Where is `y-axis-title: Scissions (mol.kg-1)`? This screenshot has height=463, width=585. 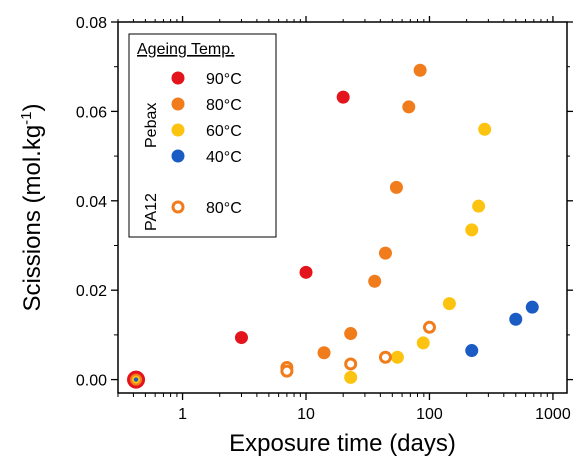
y-axis-title: Scissions (mol.kg-1) is located at coordinates (32, 207).